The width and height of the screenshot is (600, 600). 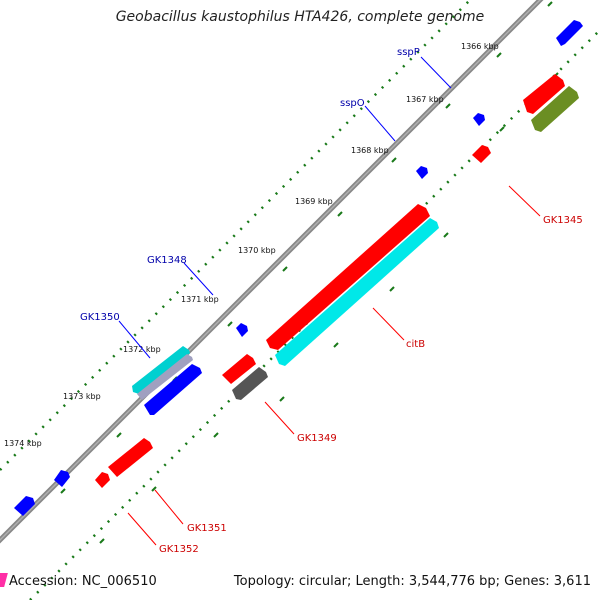 I want to click on ruler-label: 1367 kbp, so click(x=425, y=99).